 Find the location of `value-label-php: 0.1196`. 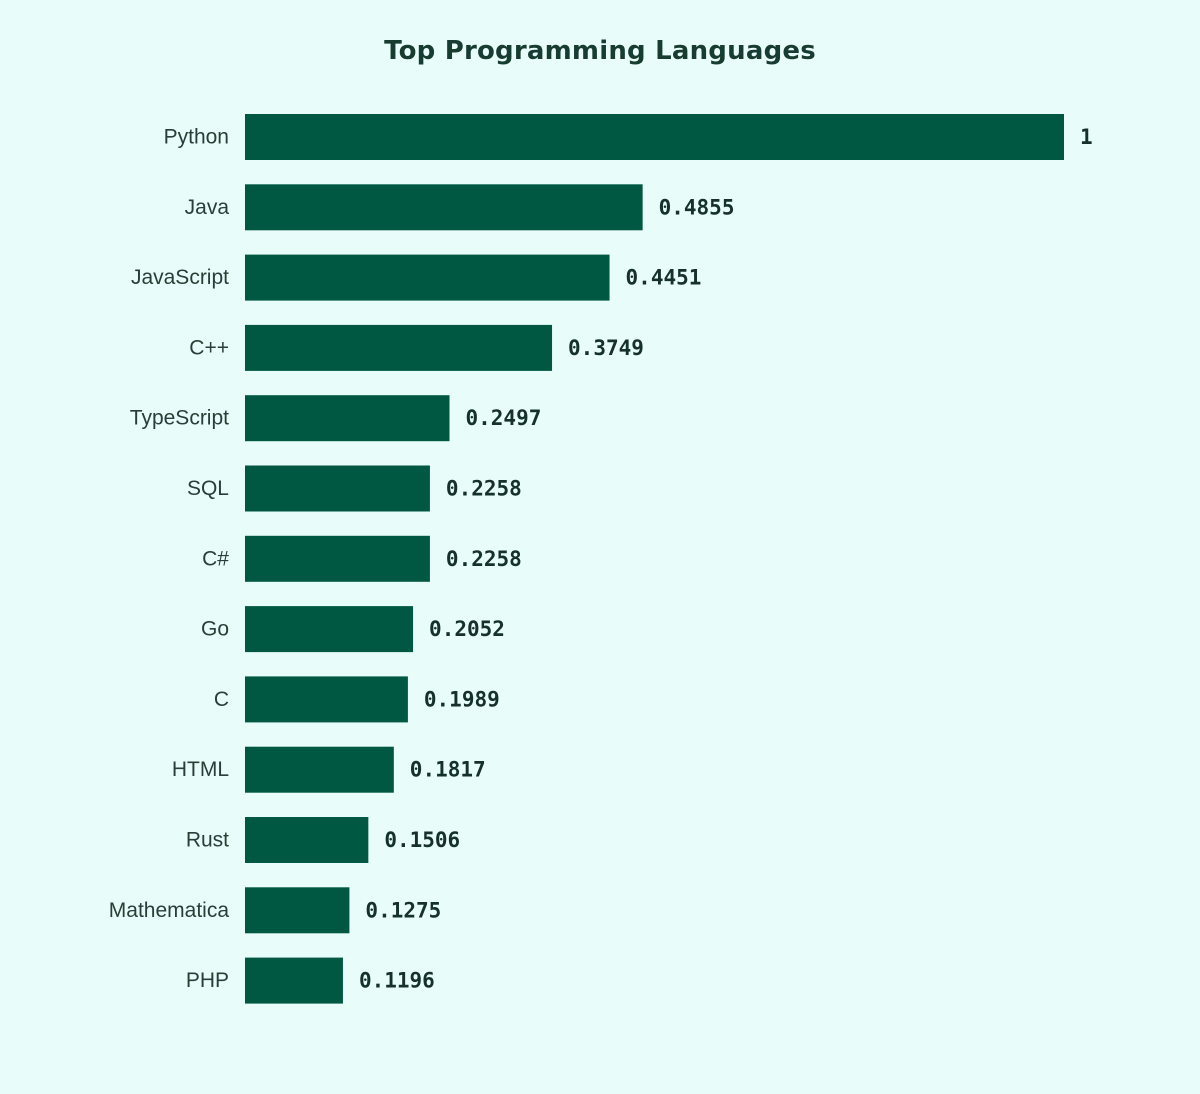

value-label-php: 0.1196 is located at coordinates (397, 981).